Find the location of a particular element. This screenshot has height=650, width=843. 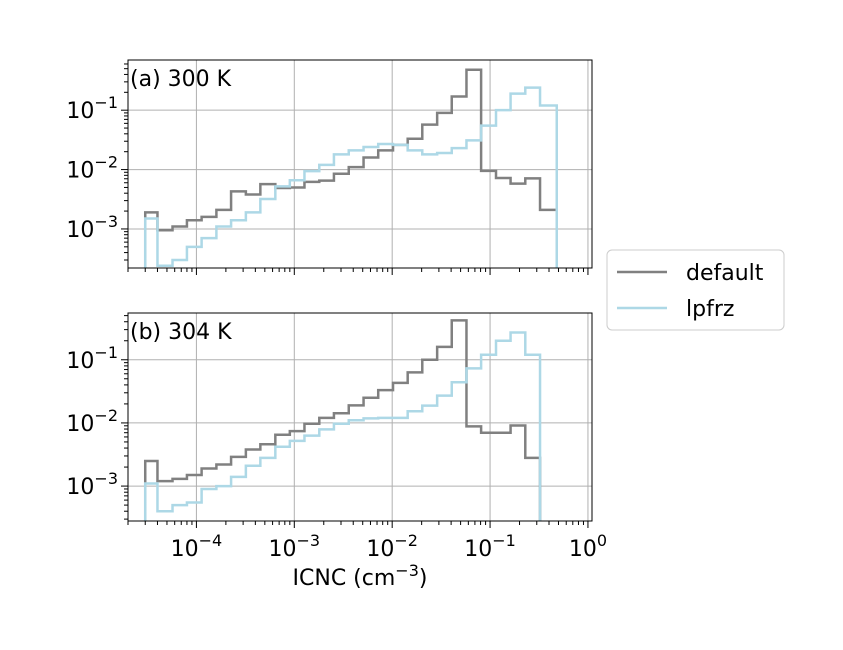

panel-label: (a) 300 K is located at coordinates (181, 79).